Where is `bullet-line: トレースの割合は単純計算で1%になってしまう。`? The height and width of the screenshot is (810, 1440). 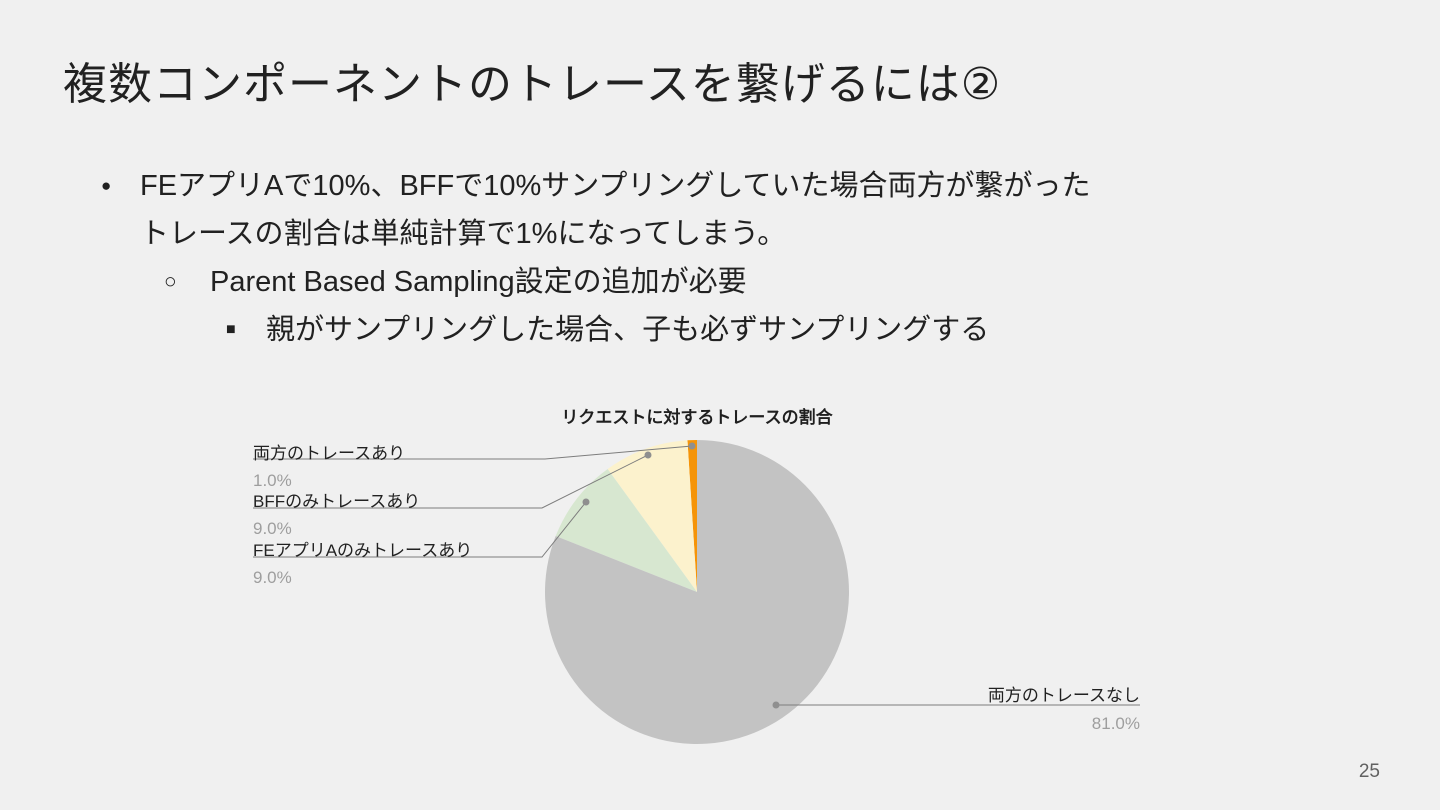 bullet-line: トレースの割合は単純計算で1%になってしまう。 is located at coordinates (463, 234).